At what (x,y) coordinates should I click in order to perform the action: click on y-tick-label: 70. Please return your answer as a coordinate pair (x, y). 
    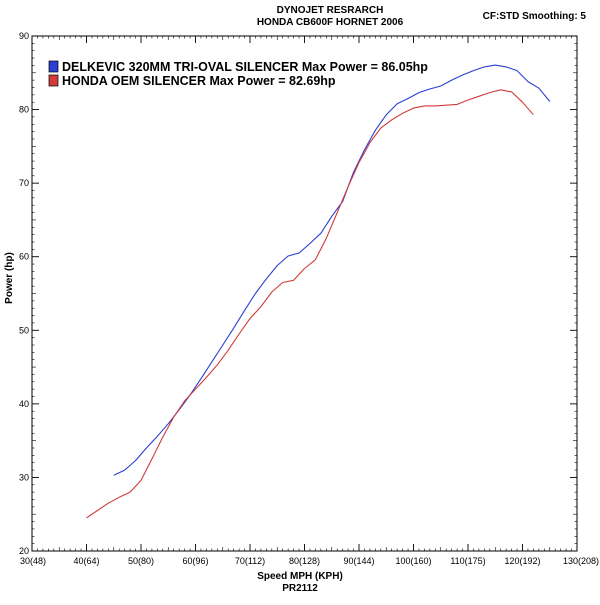
    Looking at the image, I should click on (24, 183).